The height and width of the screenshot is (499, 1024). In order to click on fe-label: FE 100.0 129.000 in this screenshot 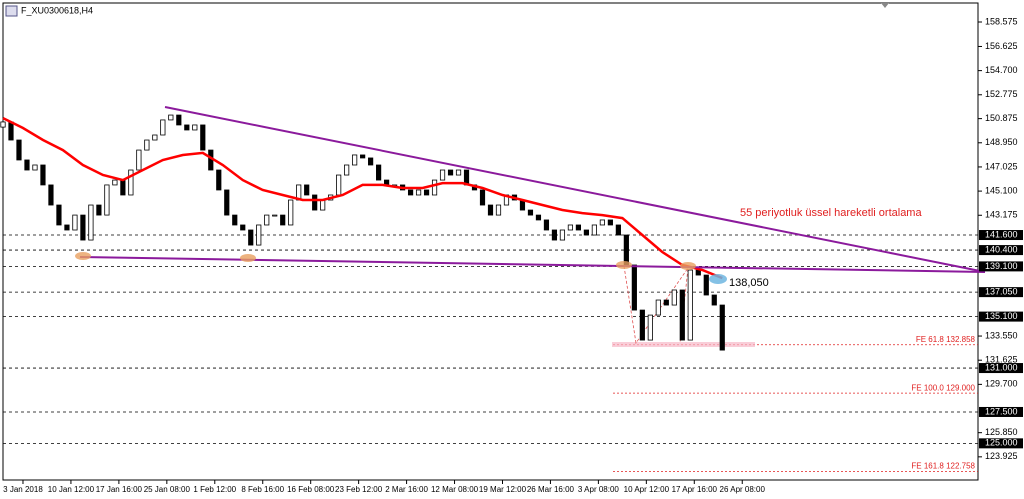, I will do `click(943, 387)`.